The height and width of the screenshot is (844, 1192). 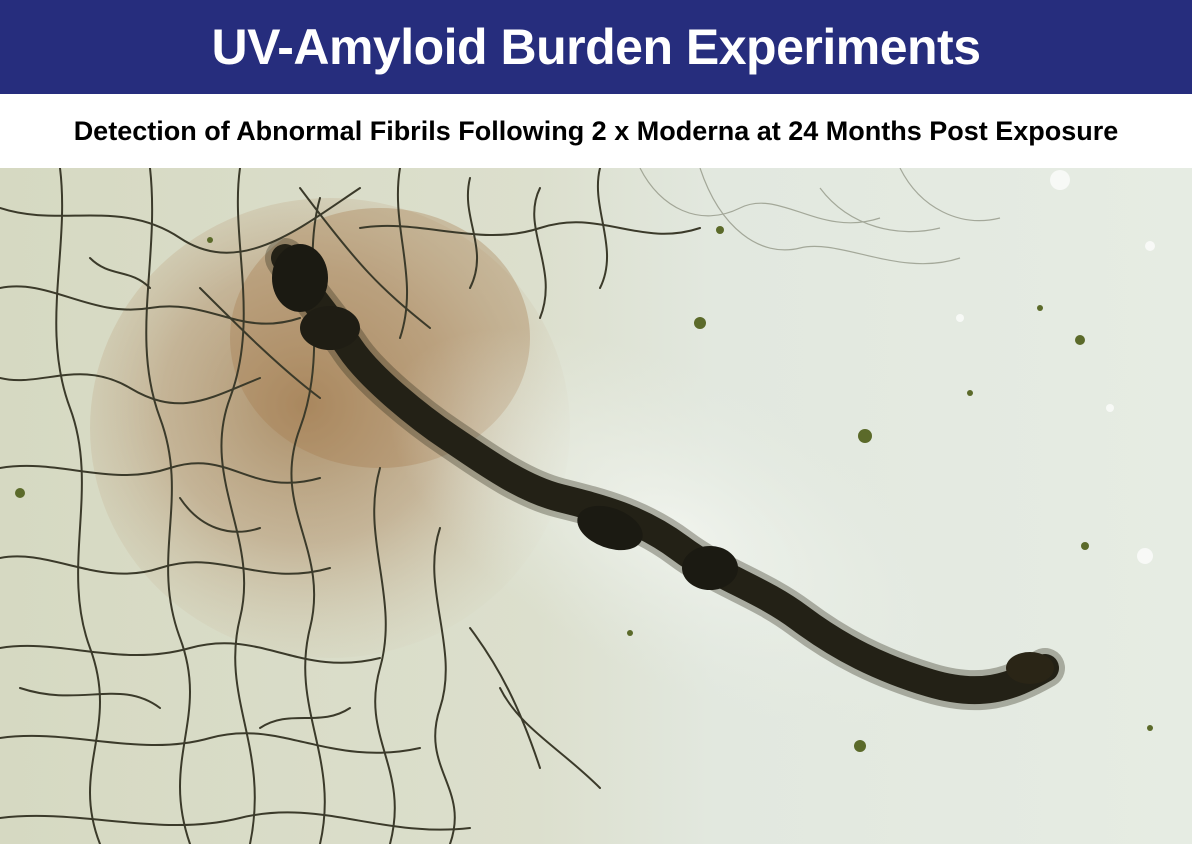 I want to click on bubbles, so click(x=1055, y=367).